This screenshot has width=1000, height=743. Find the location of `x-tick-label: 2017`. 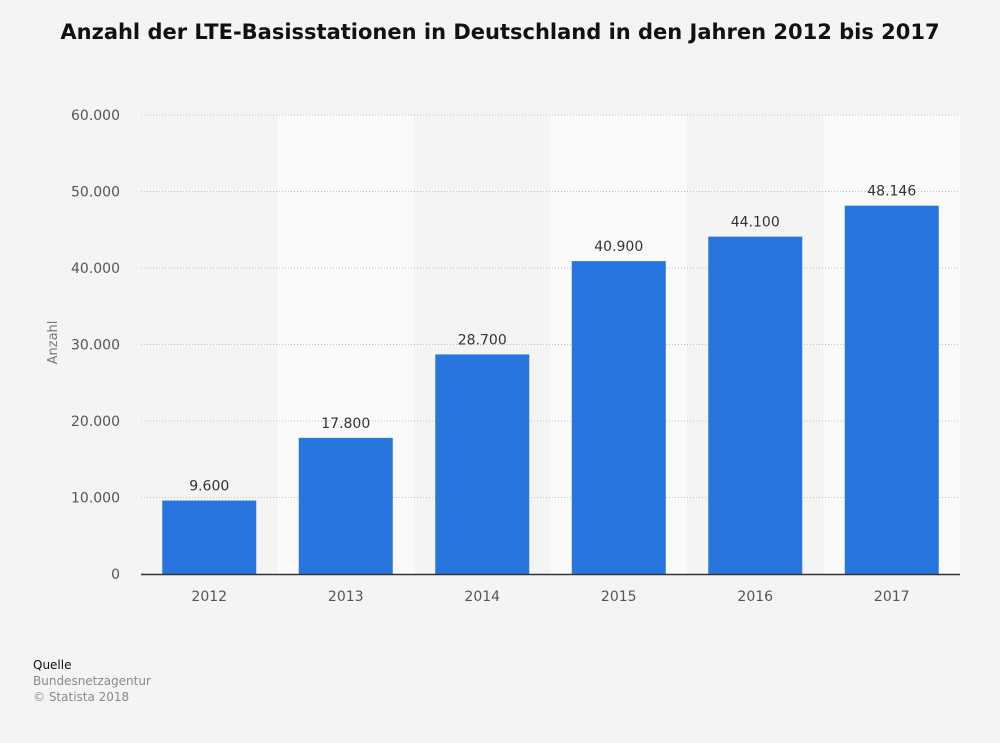

x-tick-label: 2017 is located at coordinates (892, 597).